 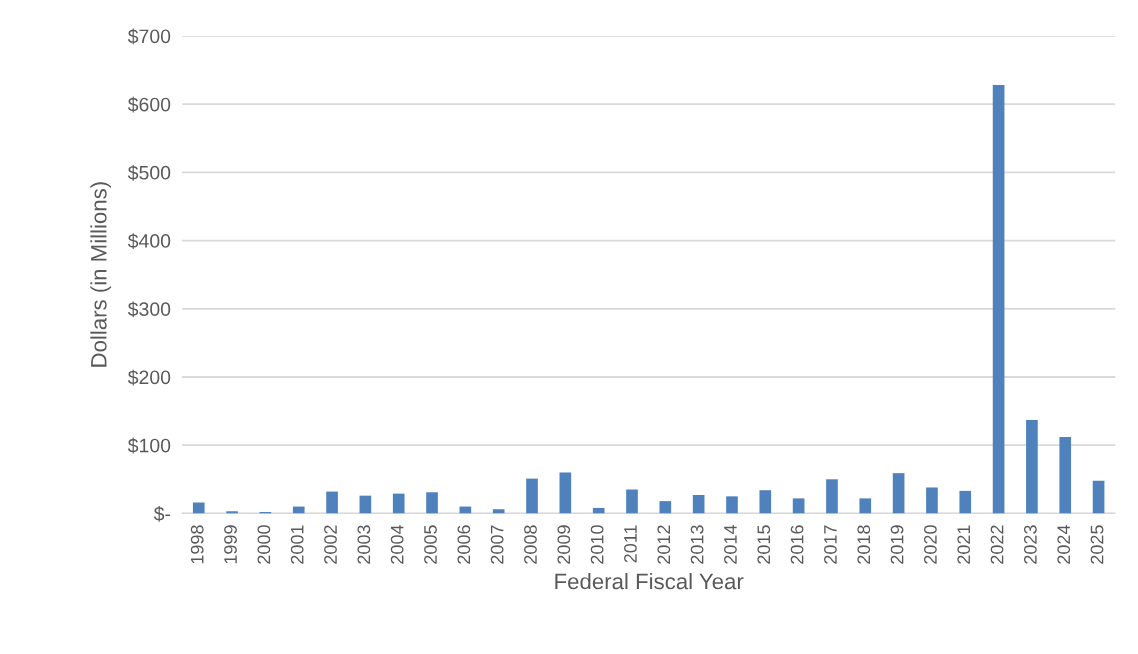 What do you see at coordinates (149, 36) in the screenshot?
I see `y-tick-label: $700` at bounding box center [149, 36].